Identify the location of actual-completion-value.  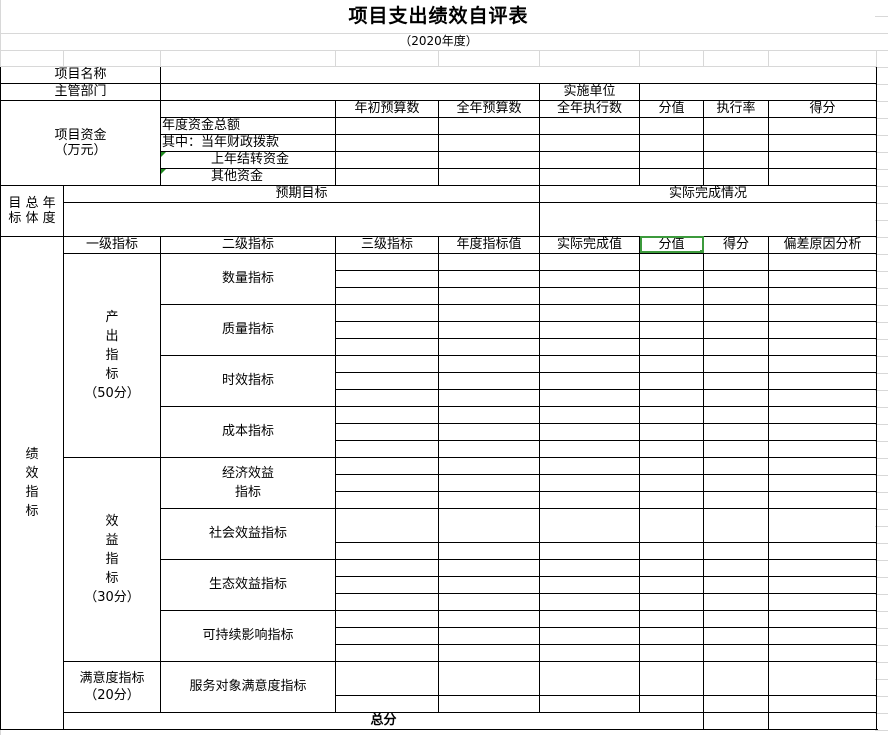
(708, 219).